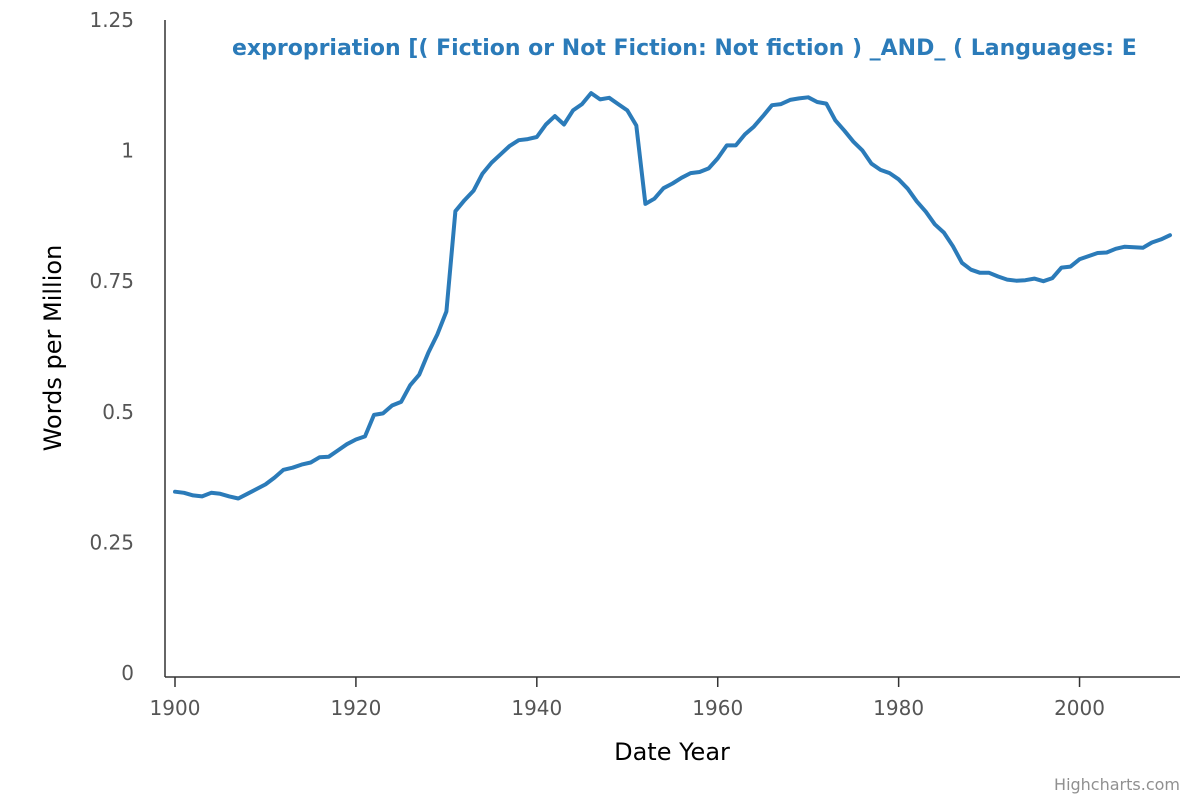 The image size is (1200, 805). I want to click on y-tick-label: 1.25, so click(111, 20).